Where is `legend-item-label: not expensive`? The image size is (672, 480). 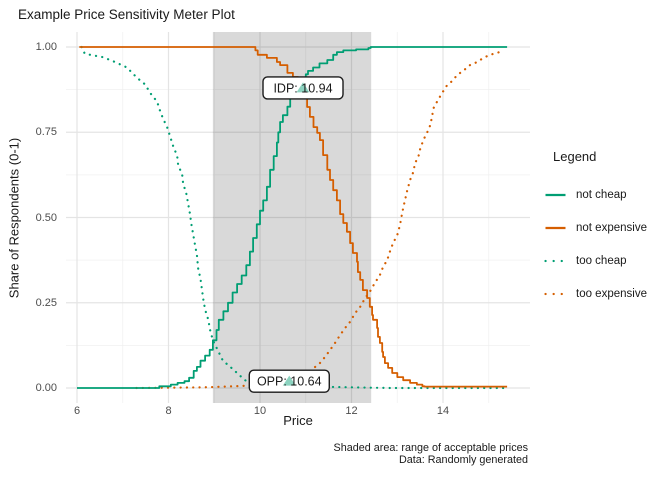
legend-item-label: not expensive is located at coordinates (611, 227).